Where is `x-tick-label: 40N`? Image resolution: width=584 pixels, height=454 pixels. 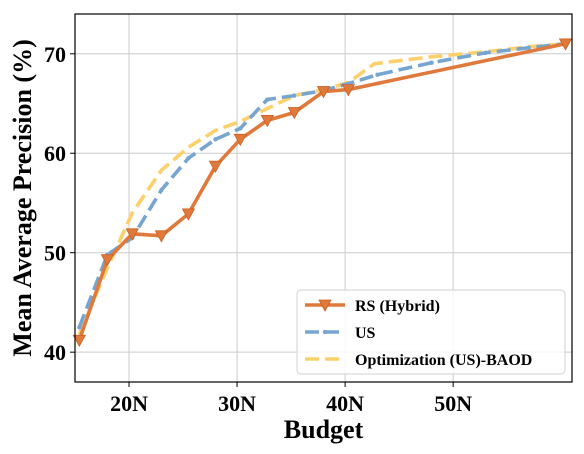
x-tick-label: 40N is located at coordinates (345, 403).